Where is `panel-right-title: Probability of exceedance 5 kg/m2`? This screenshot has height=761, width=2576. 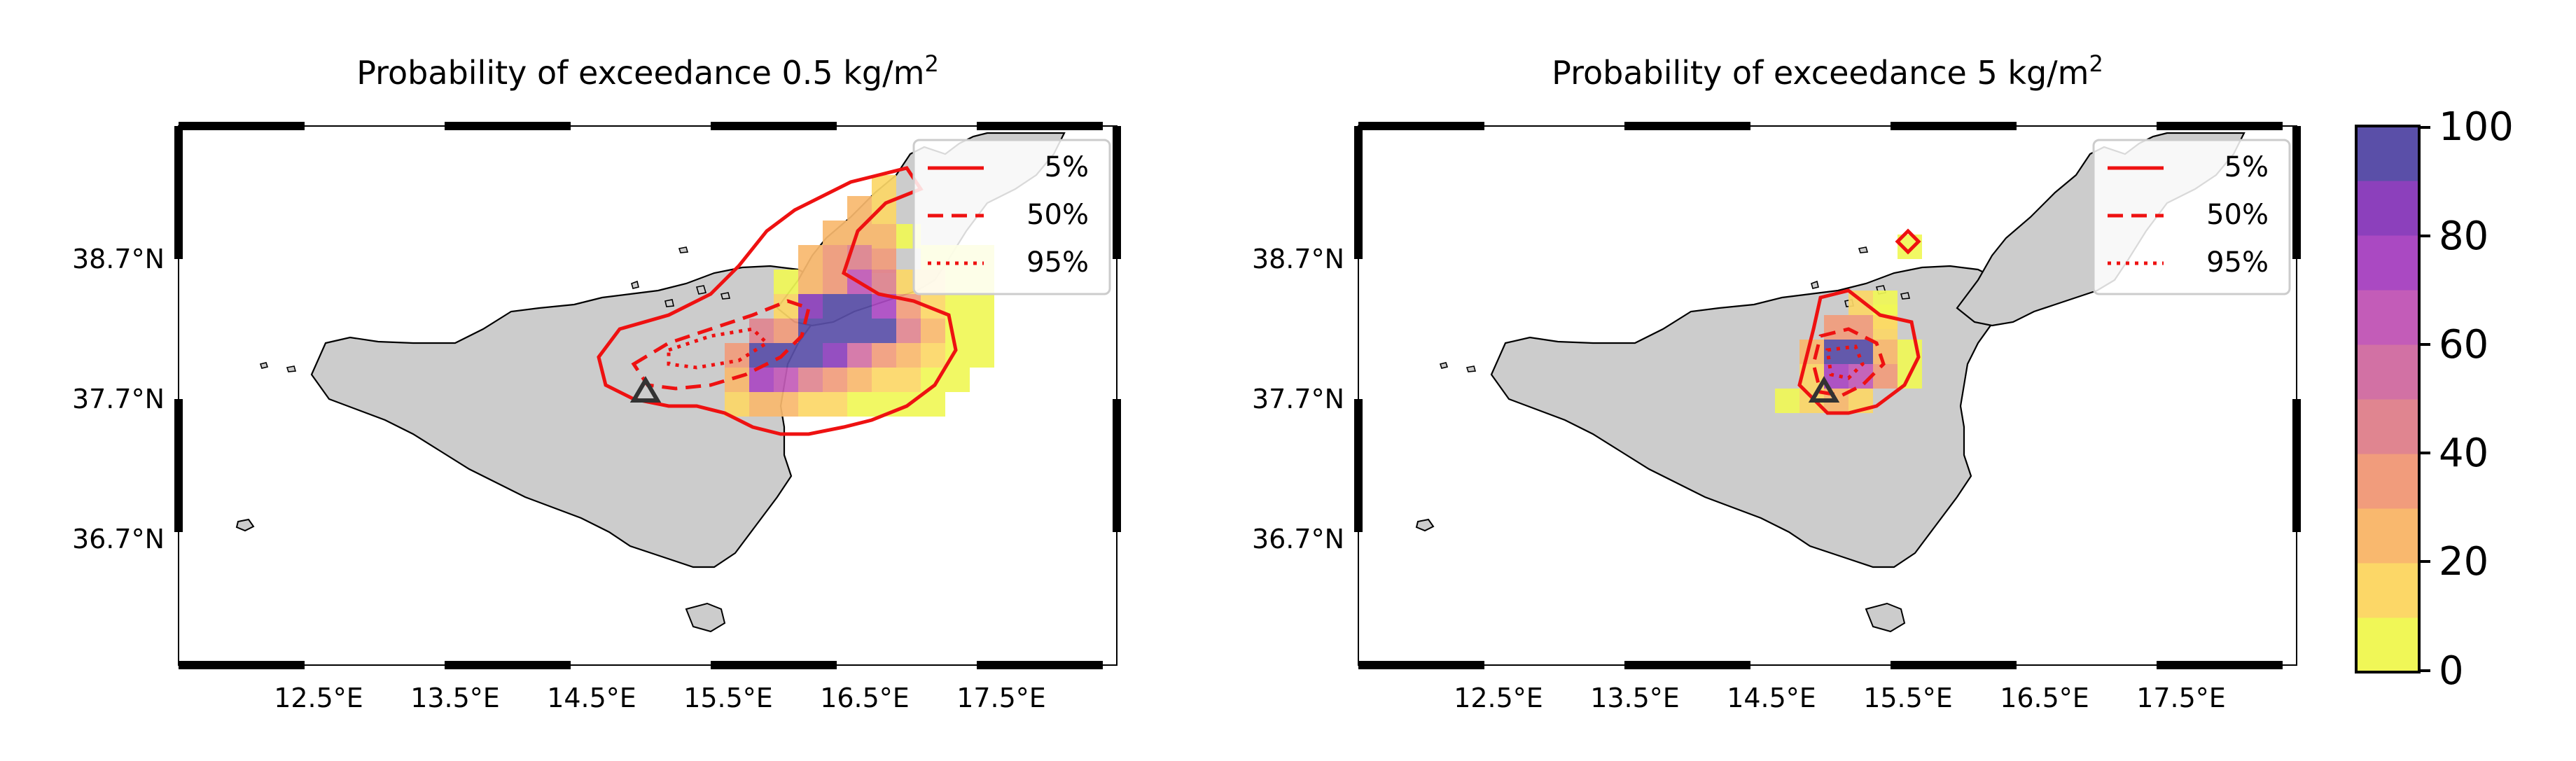 panel-right-title: Probability of exceedance 5 kg/m2 is located at coordinates (1827, 71).